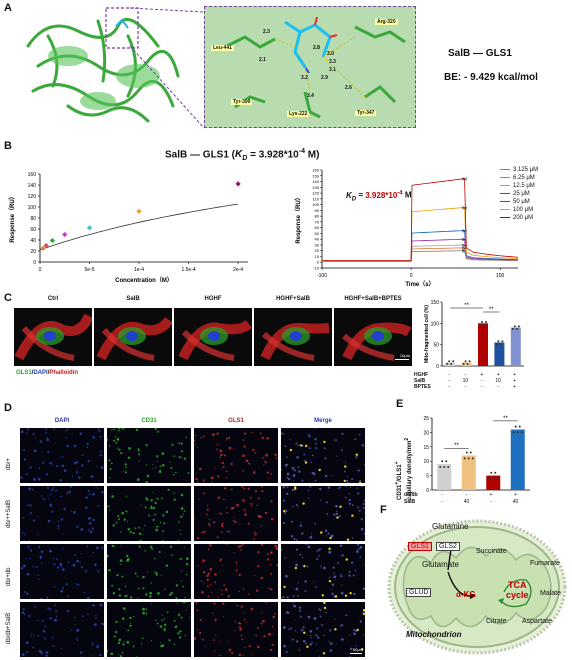 The width and height of the screenshot is (572, 660). I want to click on treatment-row-label: SalB, so click(420, 381).